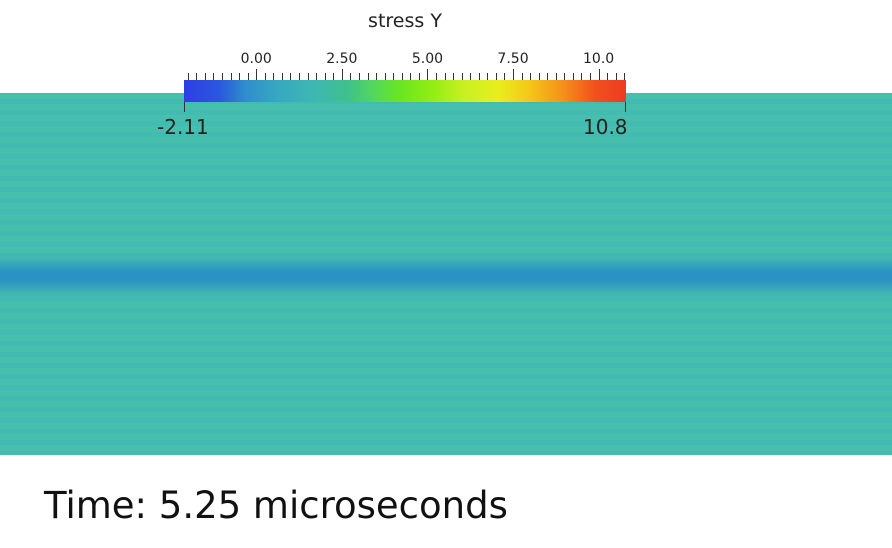 The width and height of the screenshot is (892, 548). What do you see at coordinates (342, 59) in the screenshot?
I see `colorbar-tick-label: 2.50` at bounding box center [342, 59].